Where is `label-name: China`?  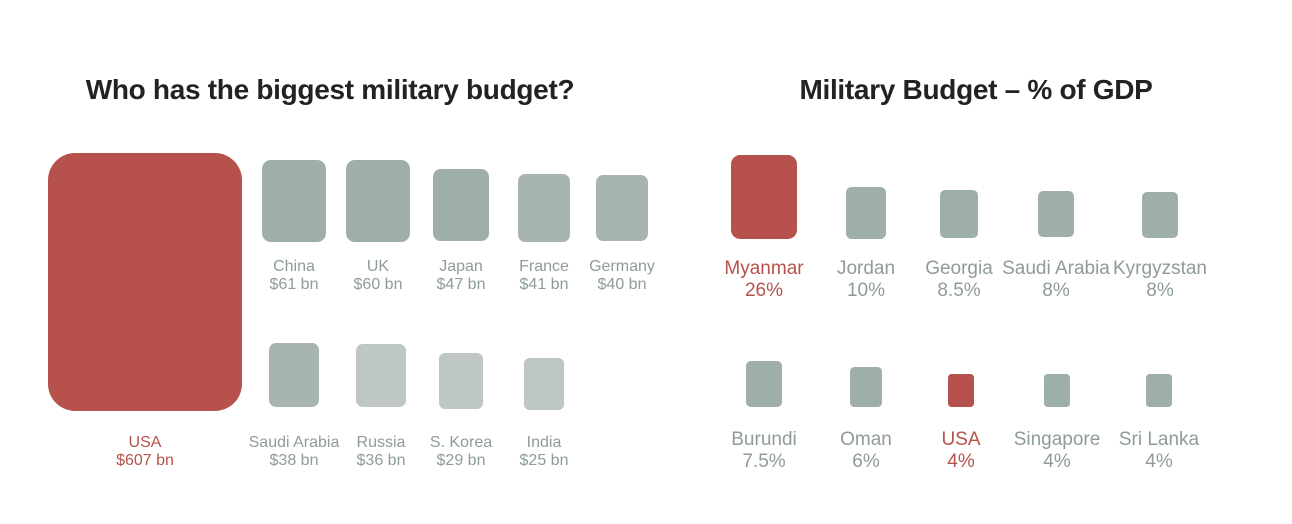 label-name: China is located at coordinates (294, 266).